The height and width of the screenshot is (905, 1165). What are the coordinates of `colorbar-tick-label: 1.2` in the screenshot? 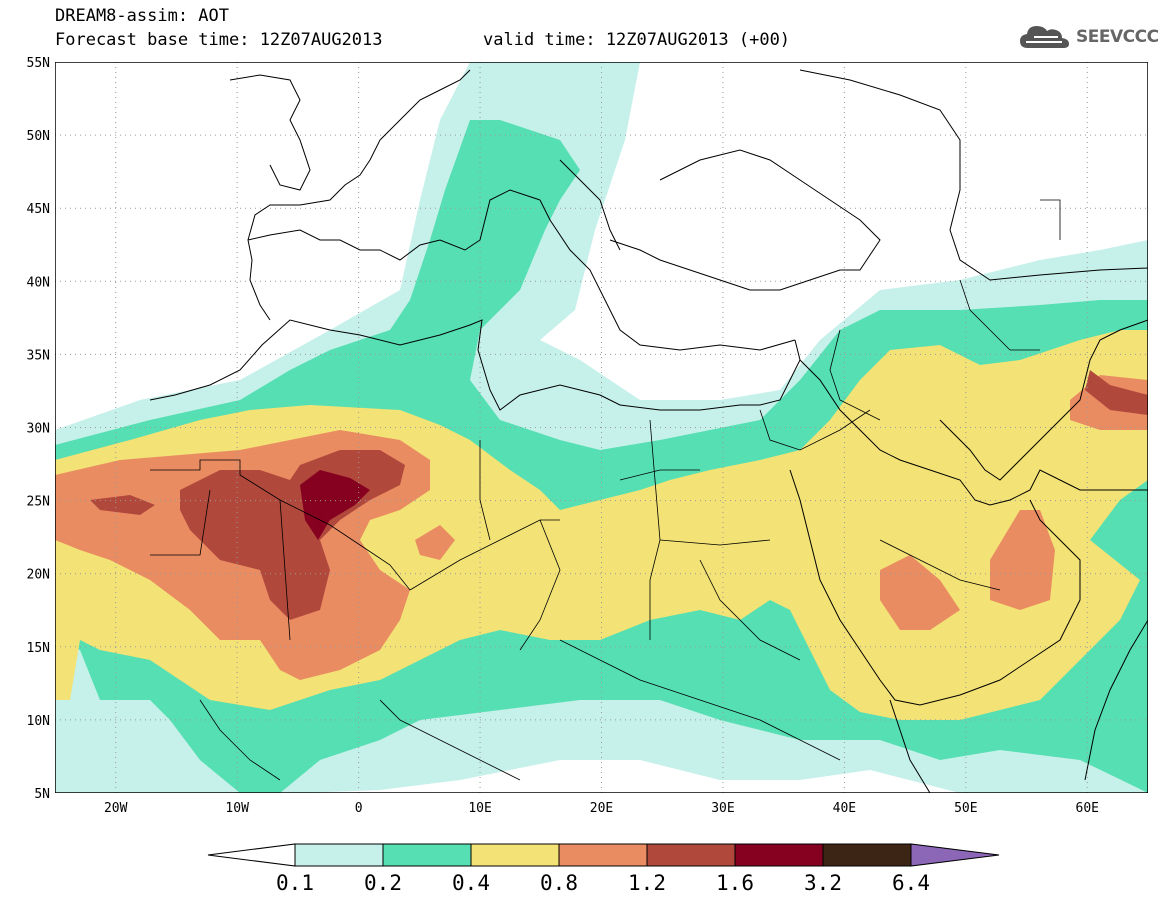 It's located at (647, 883).